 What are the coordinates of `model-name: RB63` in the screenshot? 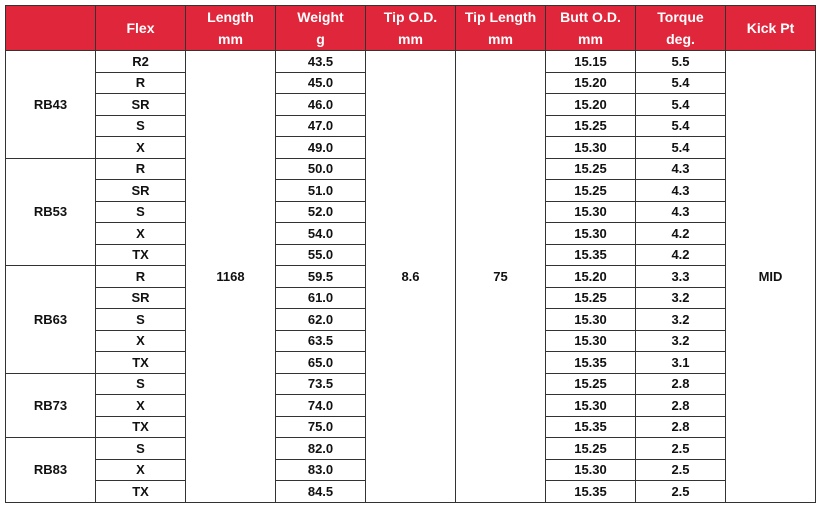 It's located at (50, 319).